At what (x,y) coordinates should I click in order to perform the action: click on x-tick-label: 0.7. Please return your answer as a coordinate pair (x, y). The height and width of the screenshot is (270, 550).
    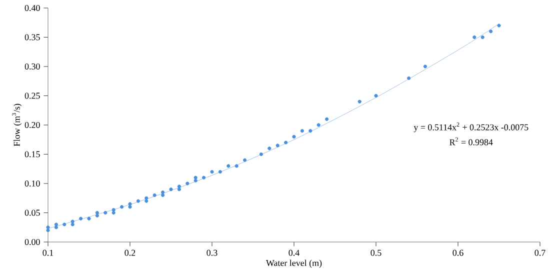
    Looking at the image, I should click on (540, 253).